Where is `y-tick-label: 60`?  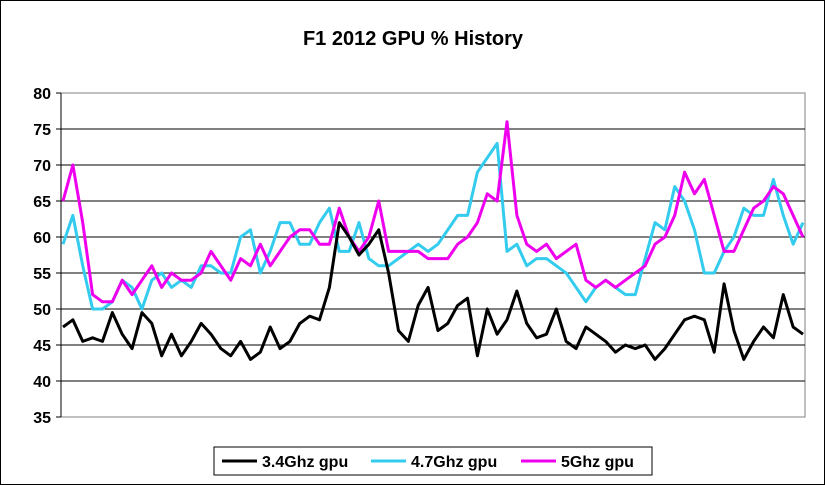 y-tick-label: 60 is located at coordinates (42, 238).